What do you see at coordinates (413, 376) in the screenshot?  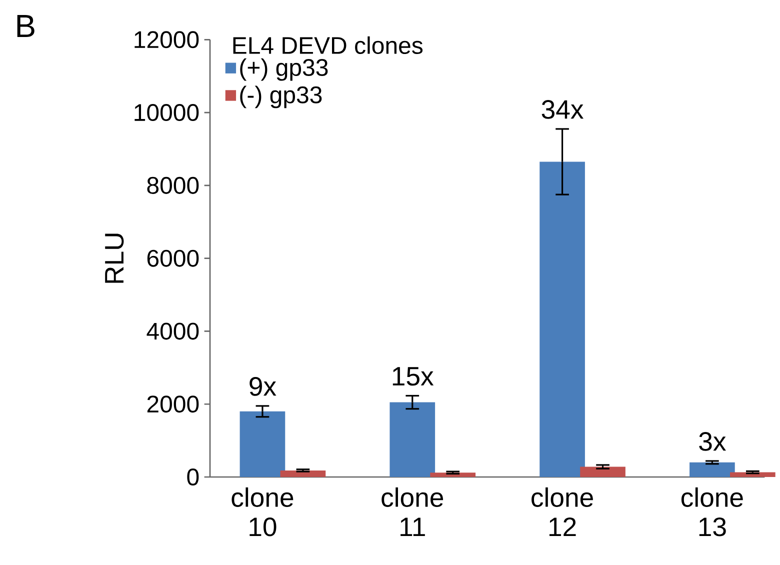 I see `annotation: 15x` at bounding box center [413, 376].